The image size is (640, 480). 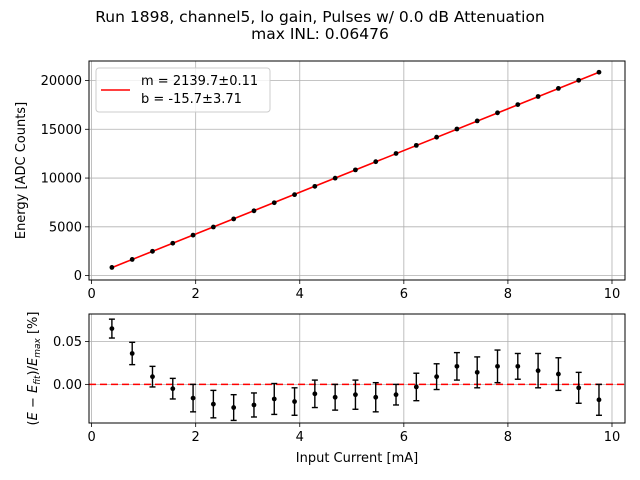 I want to click on figure-title-line2: max INL: 0.06476, so click(x=320, y=34).